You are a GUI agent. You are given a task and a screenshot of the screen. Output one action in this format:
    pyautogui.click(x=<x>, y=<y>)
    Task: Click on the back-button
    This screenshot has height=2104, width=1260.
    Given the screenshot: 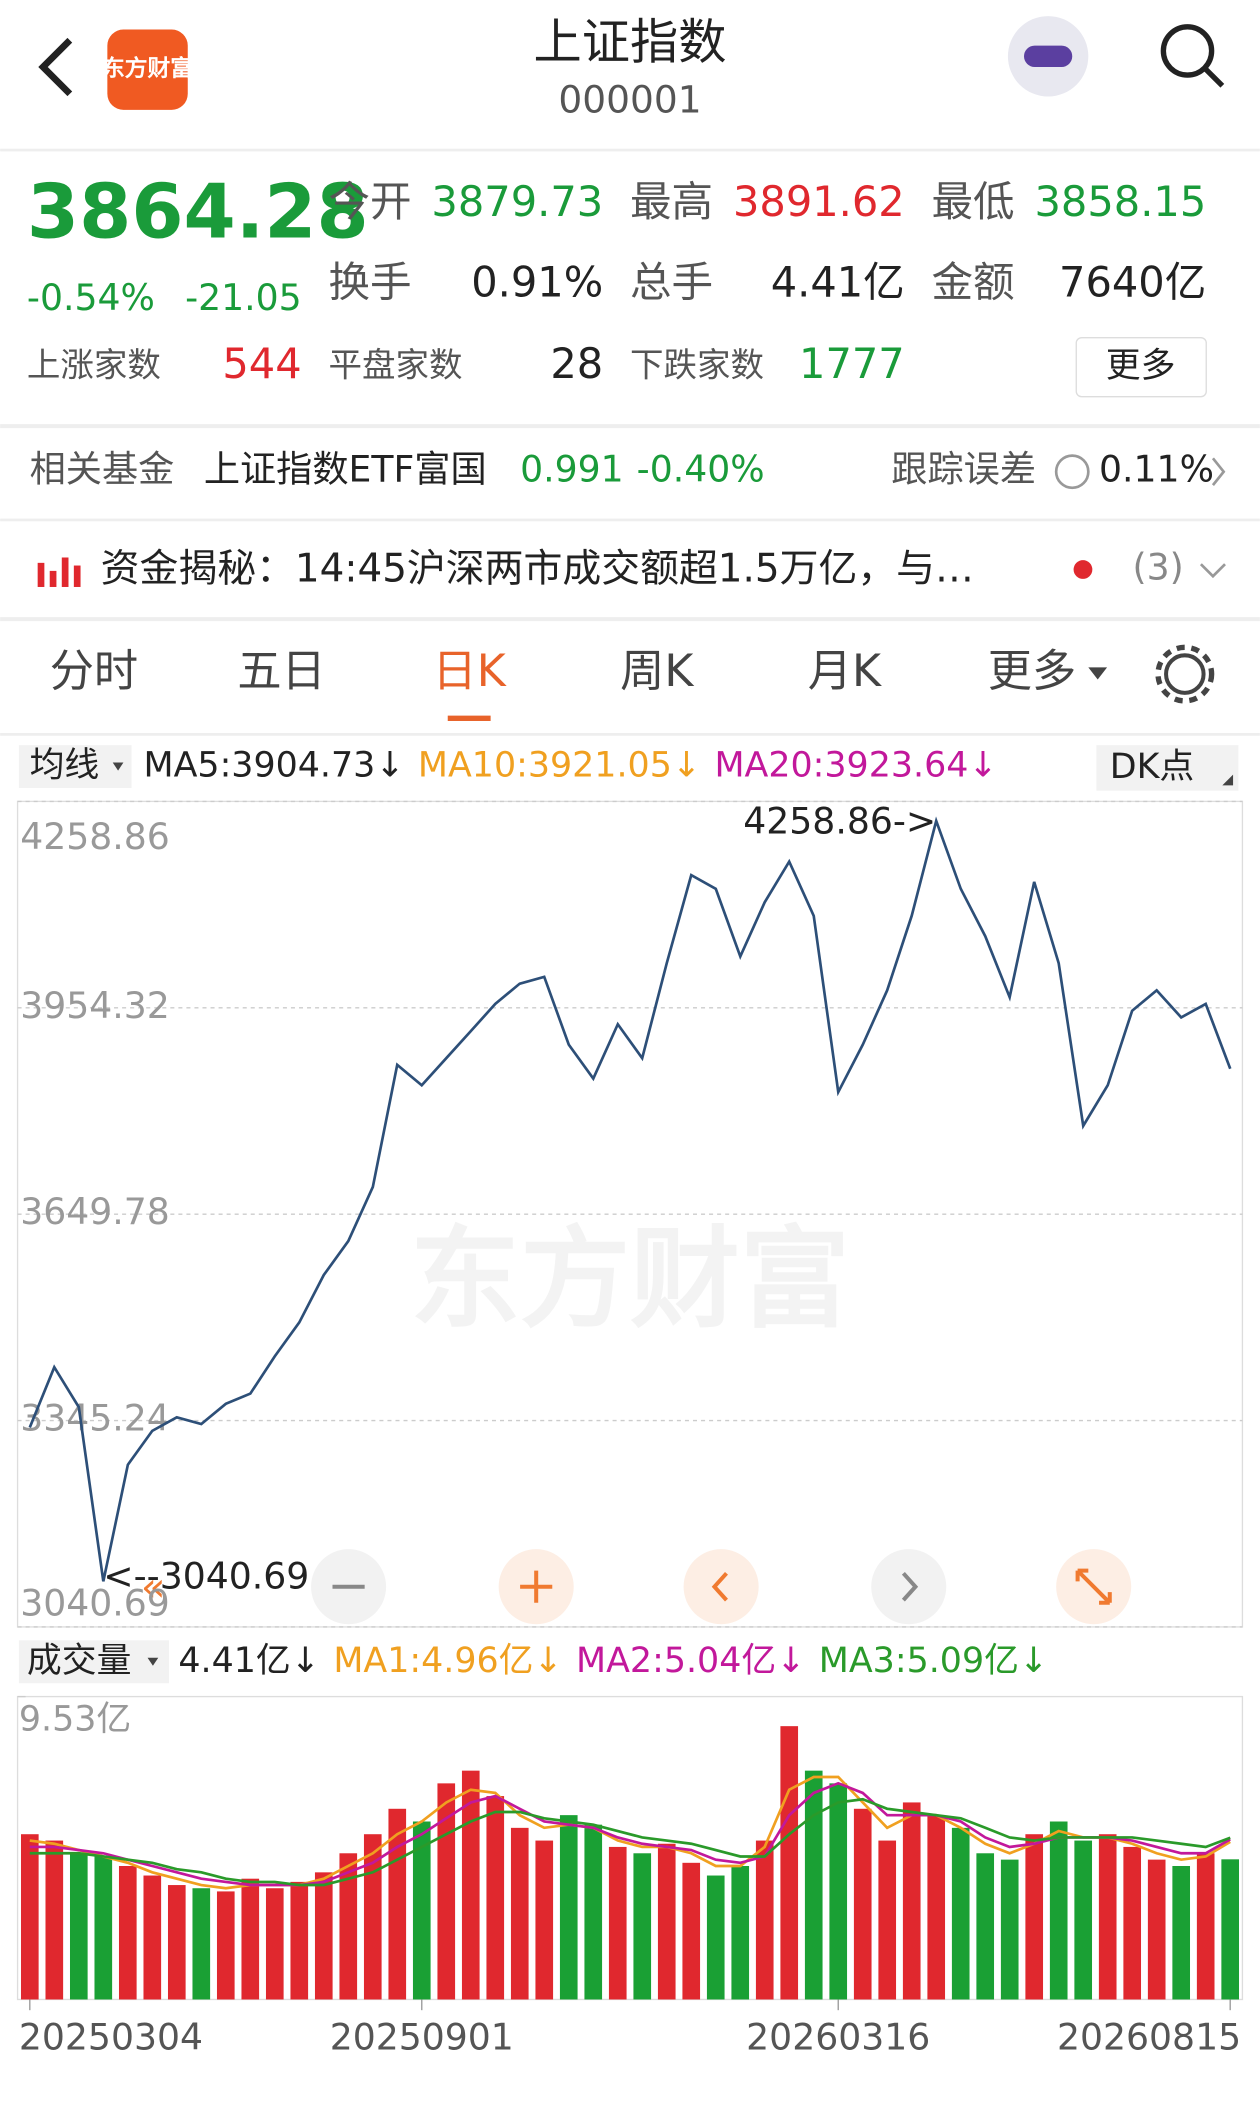 What is the action you would take?
    pyautogui.click(x=55, y=67)
    